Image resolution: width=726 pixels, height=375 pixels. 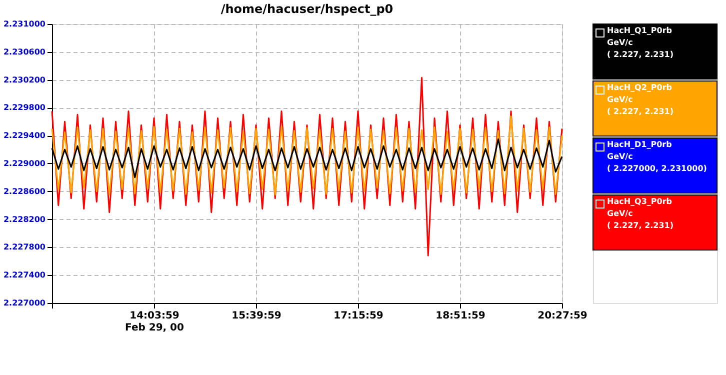 What do you see at coordinates (24, 219) in the screenshot?
I see `y-tick-label: 2.228200` at bounding box center [24, 219].